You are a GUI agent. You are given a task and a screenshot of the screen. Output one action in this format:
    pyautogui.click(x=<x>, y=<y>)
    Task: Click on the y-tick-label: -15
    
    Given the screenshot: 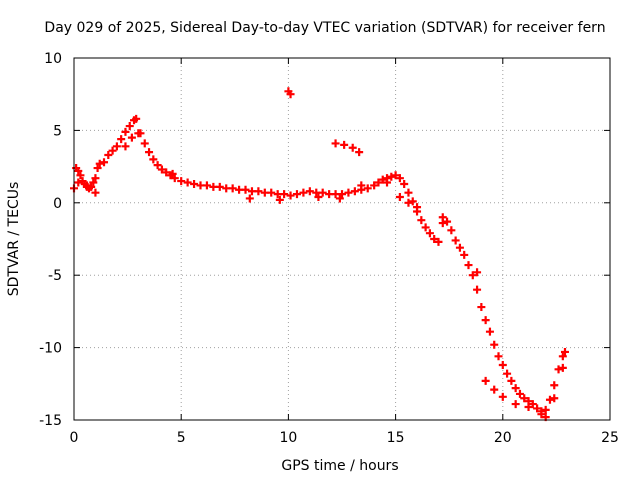 What is the action you would take?
    pyautogui.click(x=50, y=421)
    